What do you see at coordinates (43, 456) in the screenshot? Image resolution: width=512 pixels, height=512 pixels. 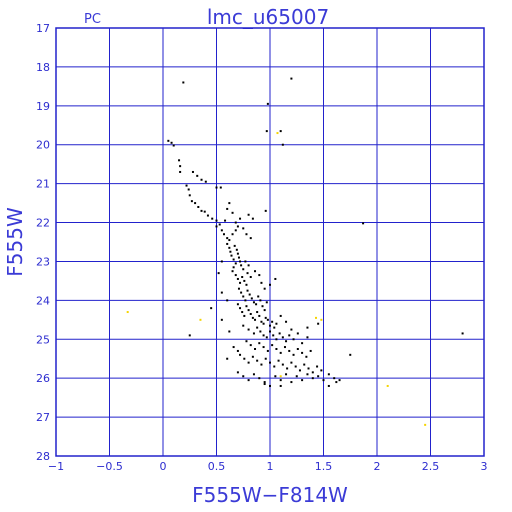 I see `y-tick-label: 28` at bounding box center [43, 456].